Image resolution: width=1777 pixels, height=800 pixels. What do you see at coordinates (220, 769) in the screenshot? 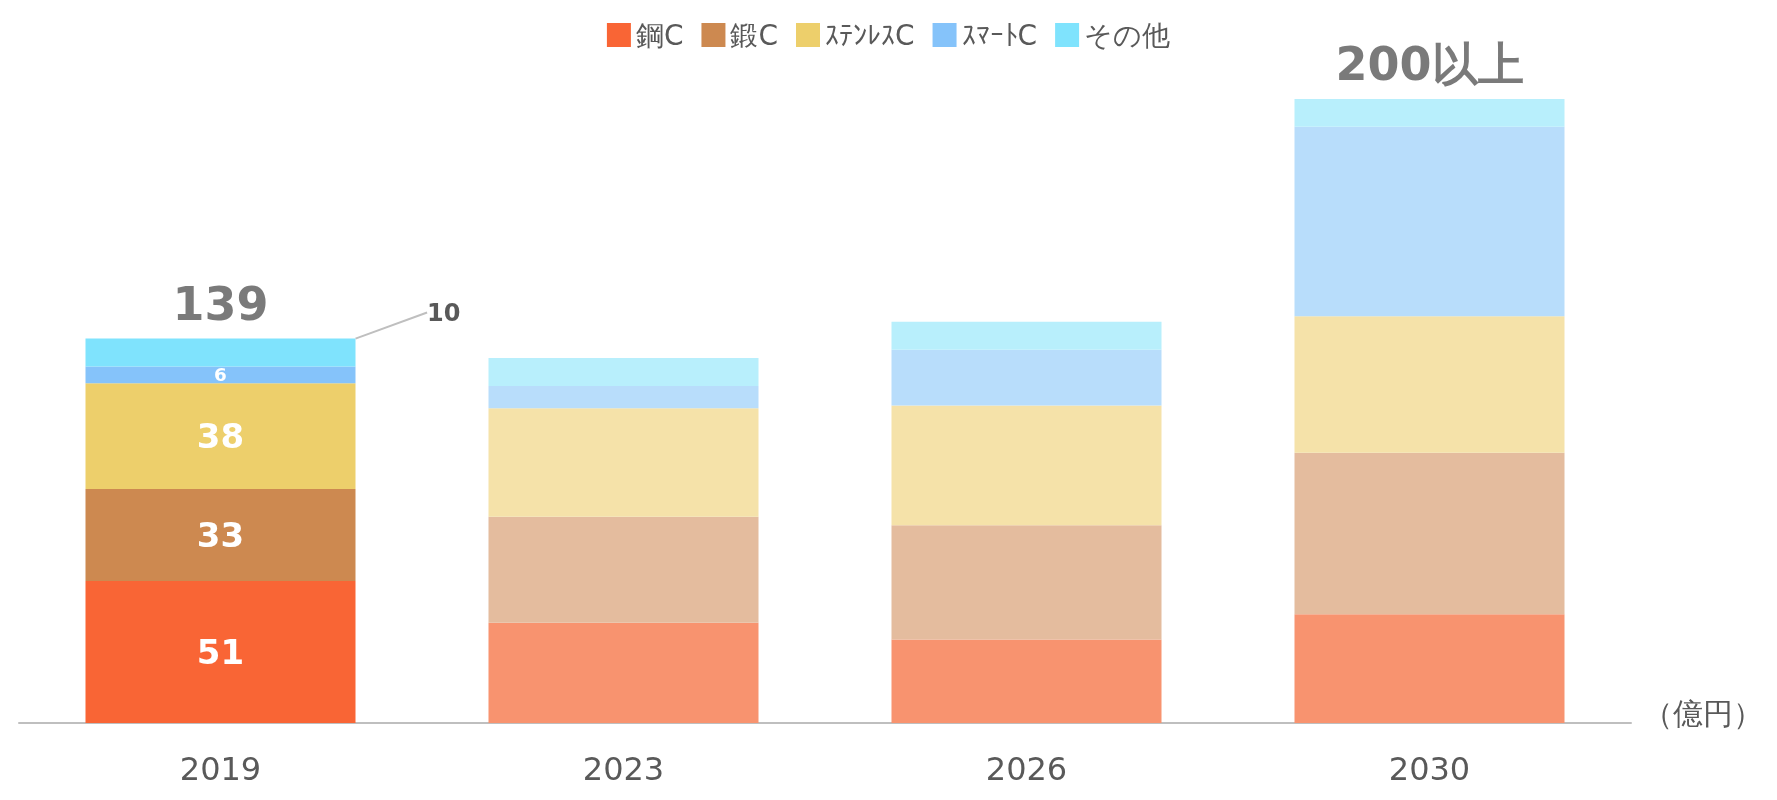
I see `x-tick-label: 2019` at bounding box center [220, 769].